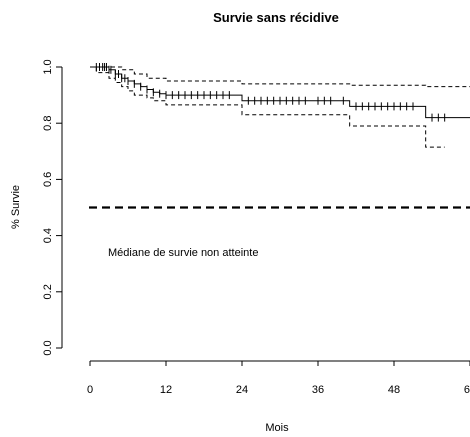  I want to click on y-tick-label: 1.0, so click(48, 66).